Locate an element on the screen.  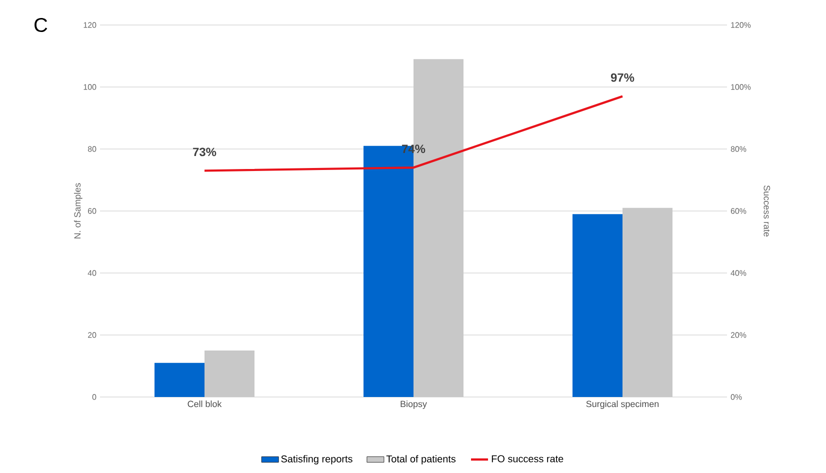
data-label: 73% is located at coordinates (204, 152).